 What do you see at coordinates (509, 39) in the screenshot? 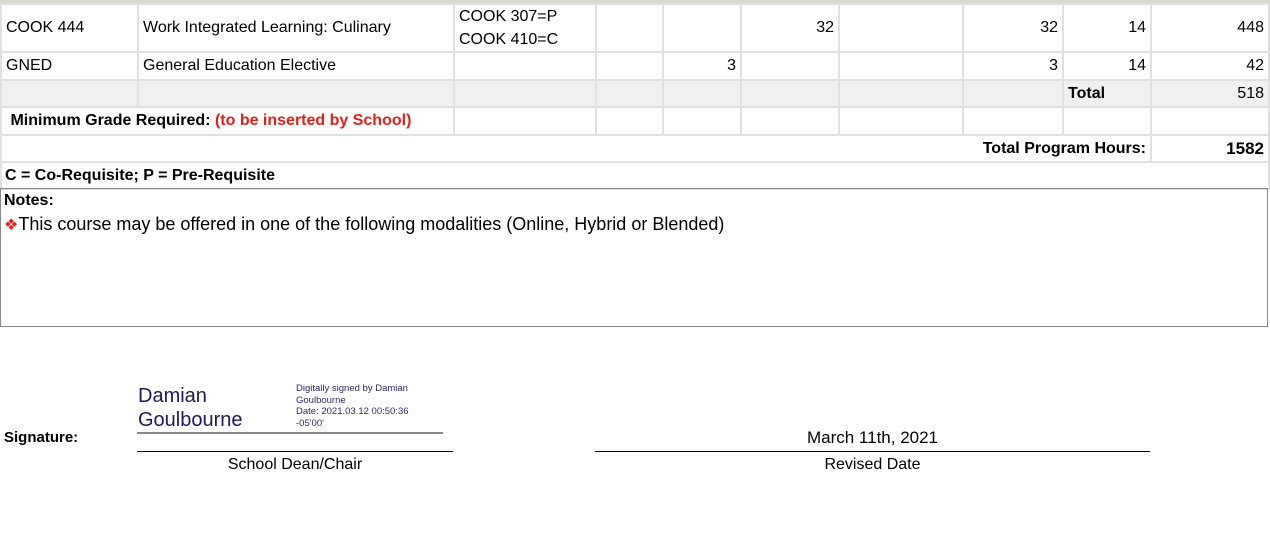
I see `requisite: COOK 410=C` at bounding box center [509, 39].